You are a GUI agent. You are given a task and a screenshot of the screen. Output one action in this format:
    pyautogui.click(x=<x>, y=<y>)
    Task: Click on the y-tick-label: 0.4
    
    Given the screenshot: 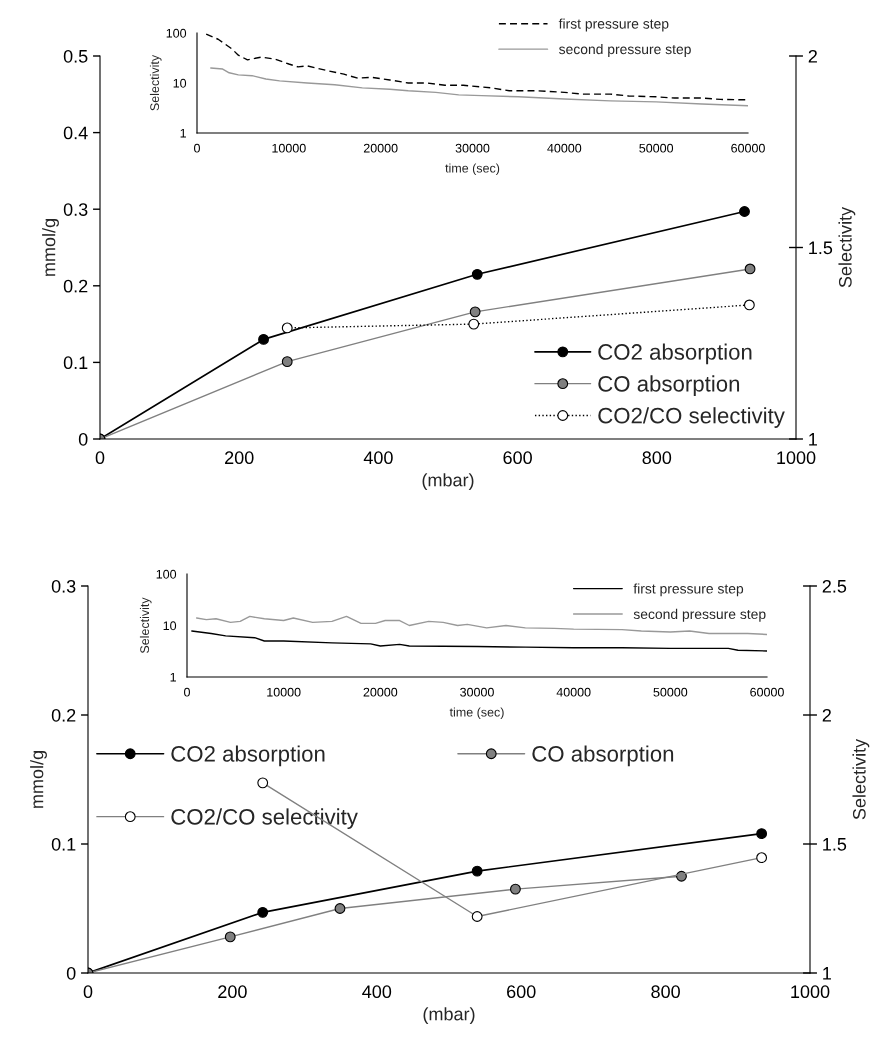 What is the action you would take?
    pyautogui.click(x=75, y=133)
    